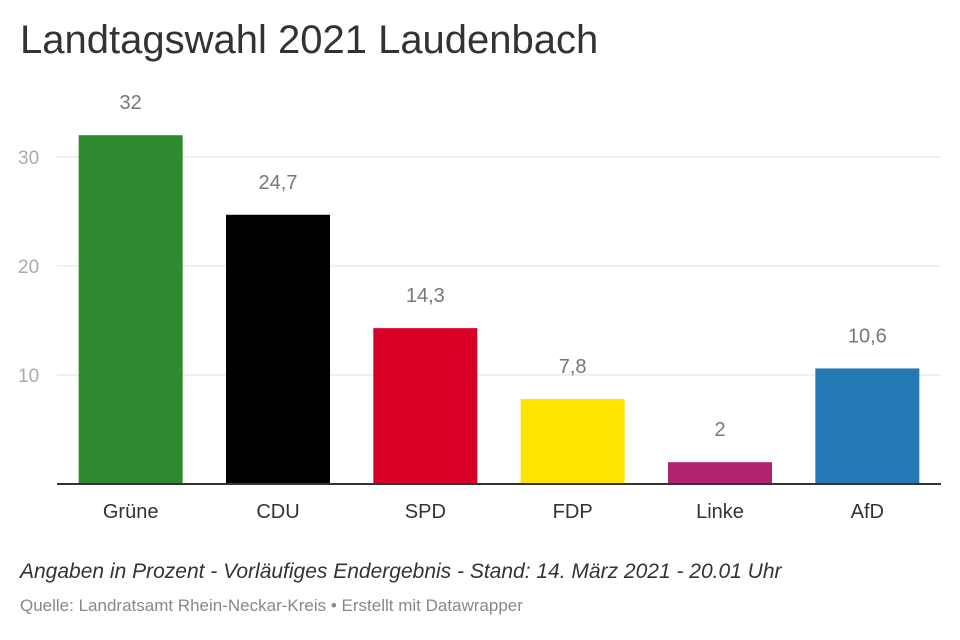 The width and height of the screenshot is (960, 640). What do you see at coordinates (131, 512) in the screenshot?
I see `x-tick-label: Grüne` at bounding box center [131, 512].